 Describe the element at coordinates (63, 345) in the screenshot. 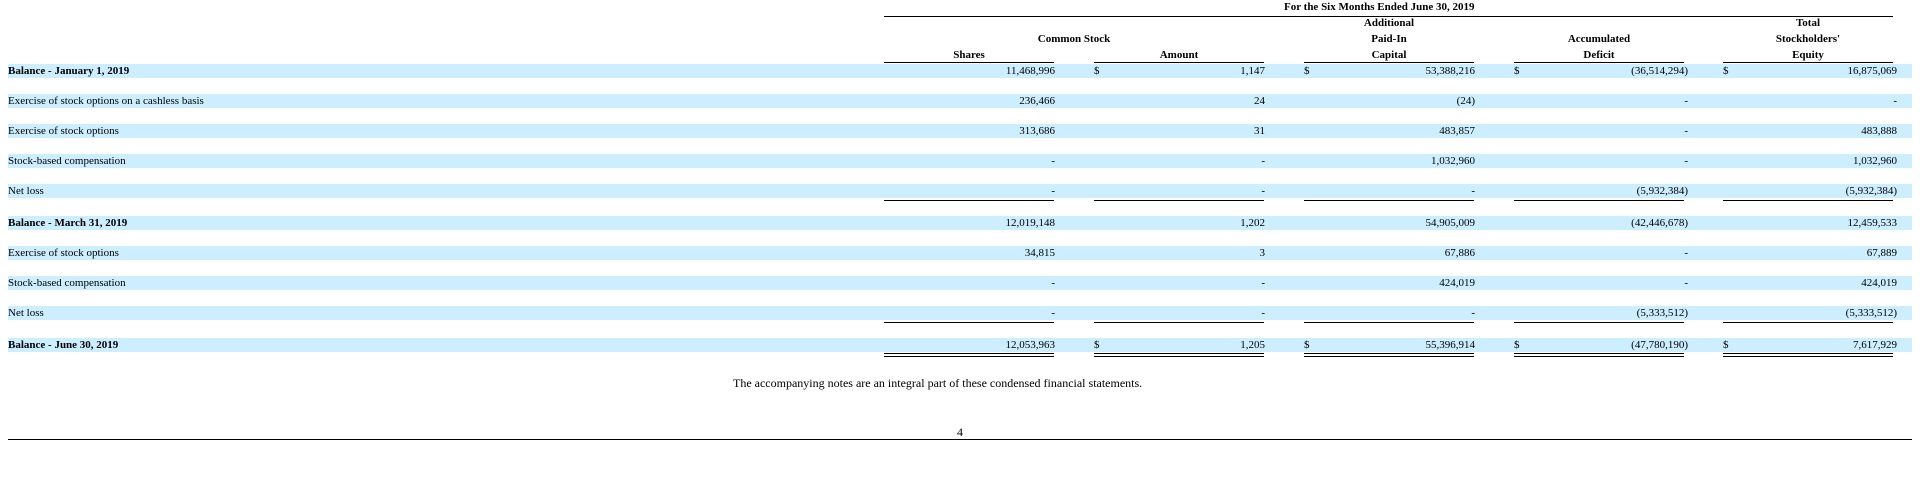

I see `row-label: Balance - June 30, 2019` at that location.